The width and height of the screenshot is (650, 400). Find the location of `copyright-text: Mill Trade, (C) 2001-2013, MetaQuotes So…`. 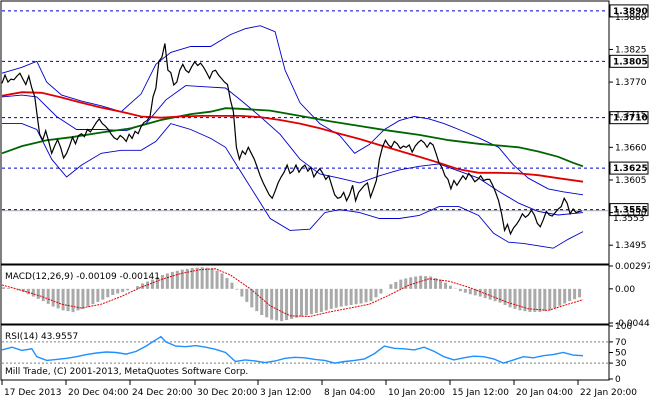

copyright-text: Mill Trade, (C) 2001-2013, MetaQuotes So… is located at coordinates (126, 372).